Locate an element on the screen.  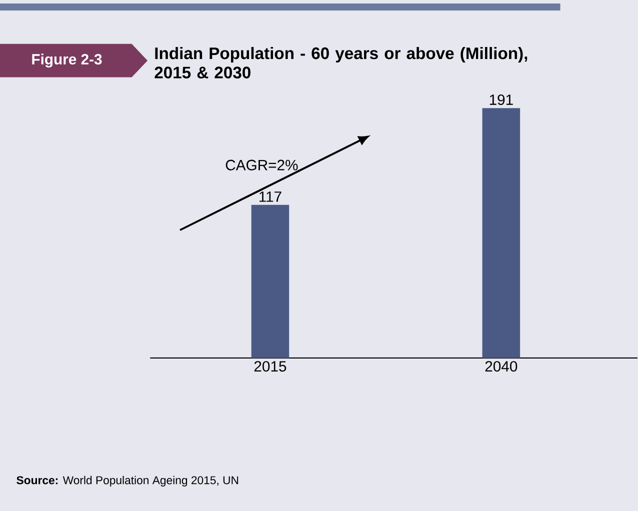
x-tick-label: 2040 is located at coordinates (501, 366).